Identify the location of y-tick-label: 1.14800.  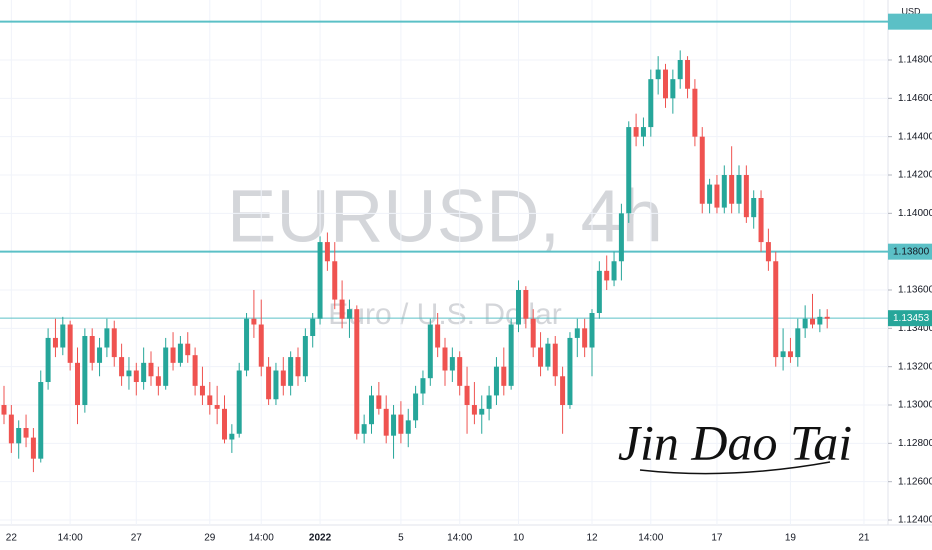
(915, 60).